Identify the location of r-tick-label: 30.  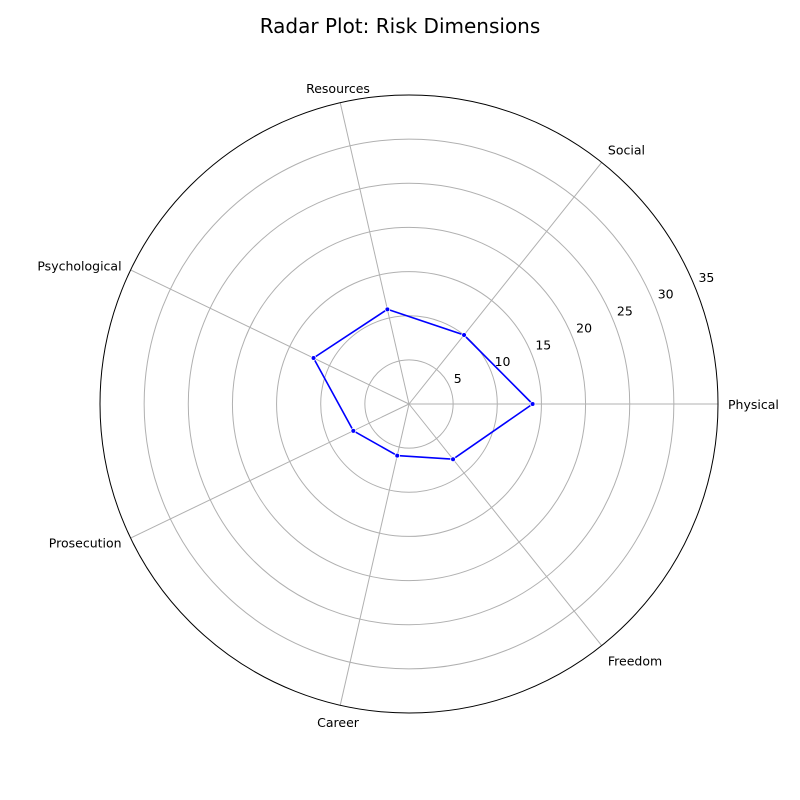
(666, 294).